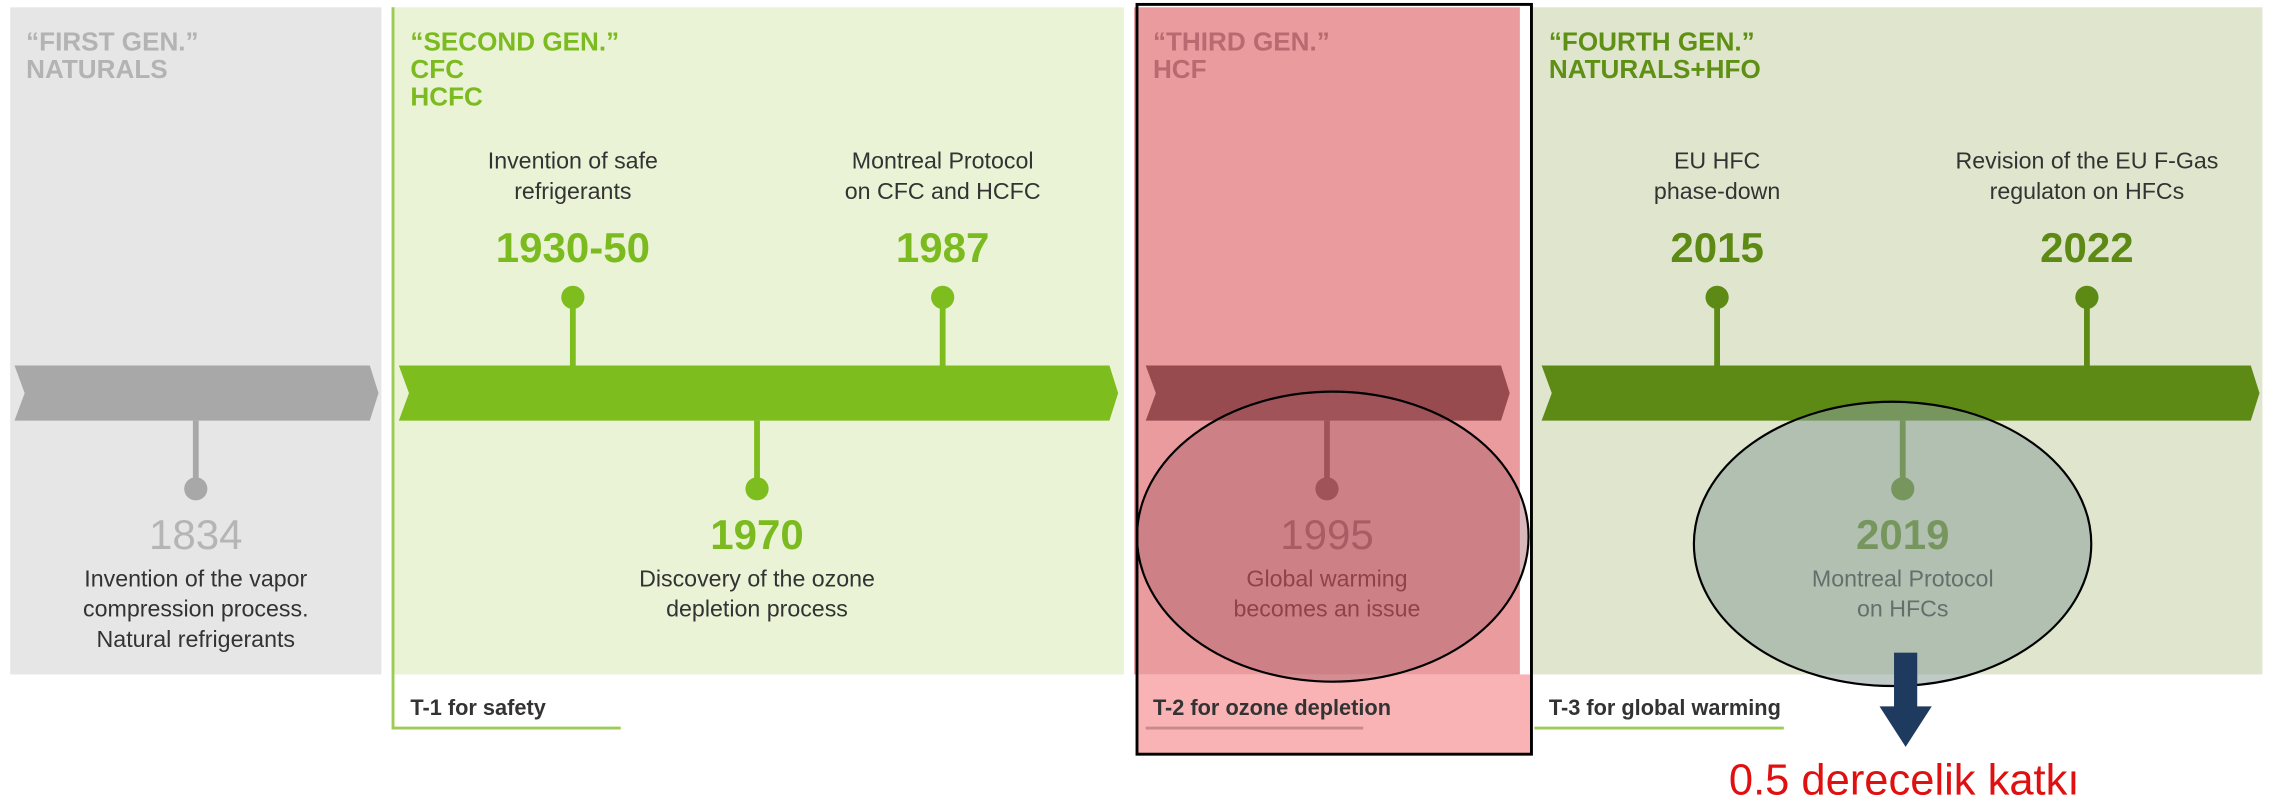 The height and width of the screenshot is (805, 2274). I want to click on event-year: 1995, so click(1327, 534).